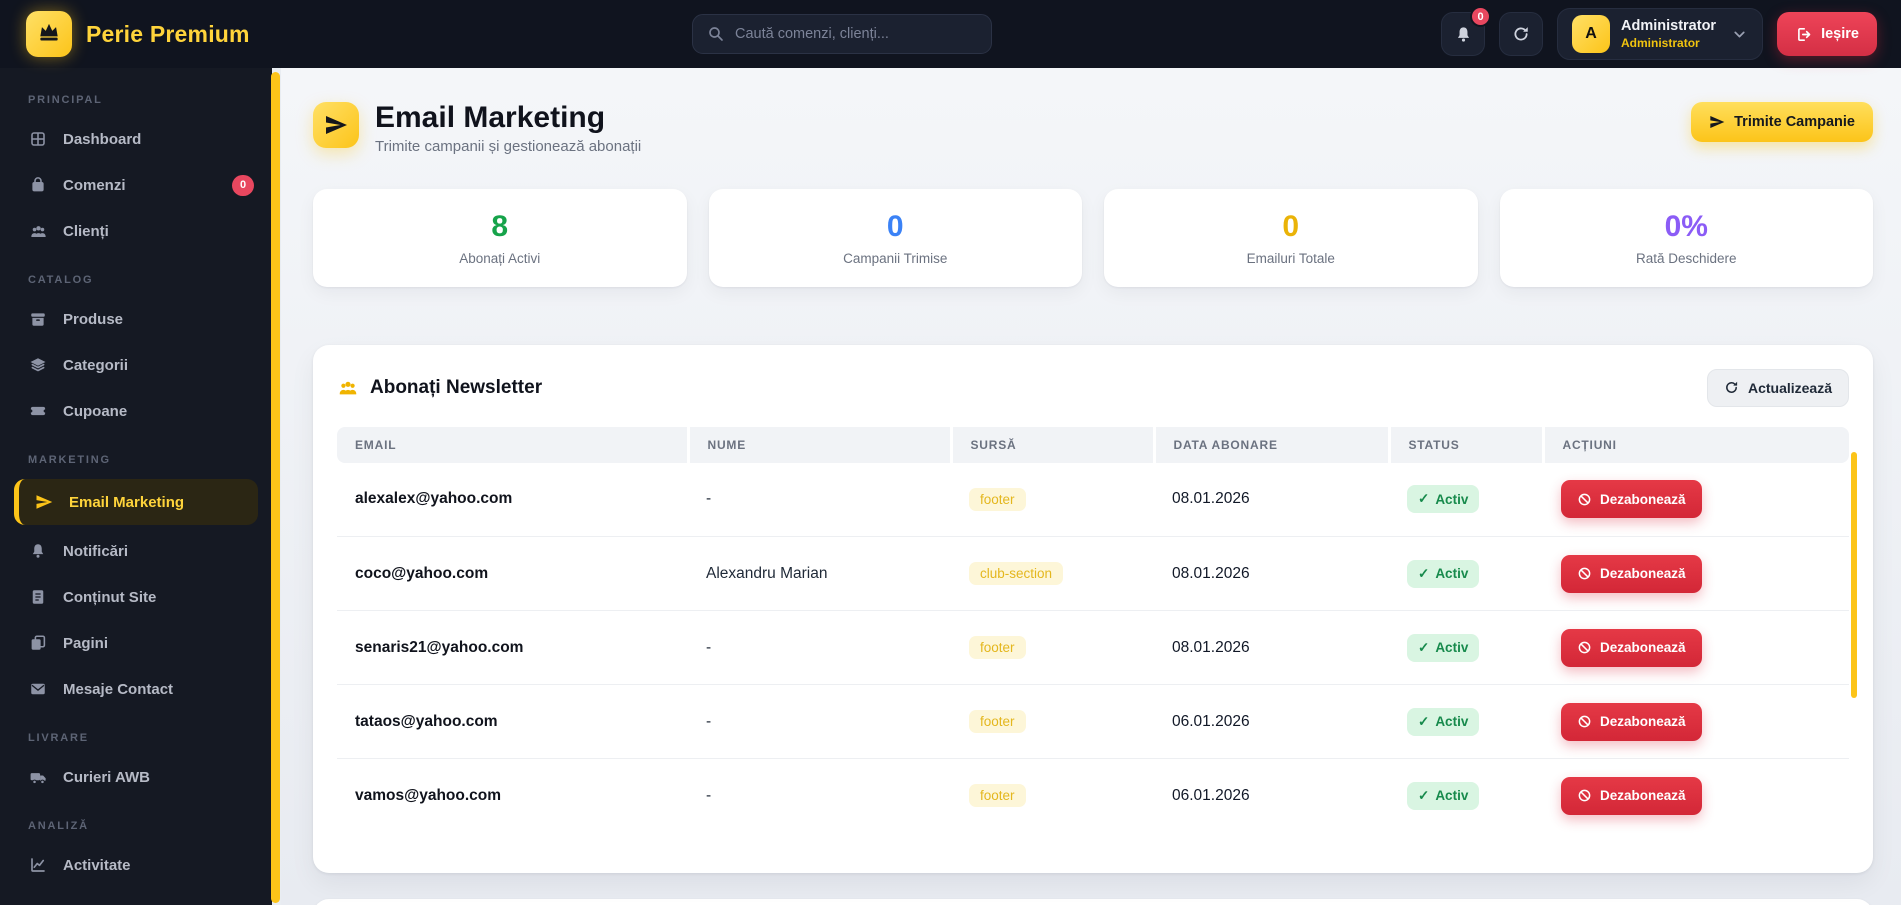  What do you see at coordinates (136, 319) in the screenshot?
I see `sidebar-item-produse: Produse` at bounding box center [136, 319].